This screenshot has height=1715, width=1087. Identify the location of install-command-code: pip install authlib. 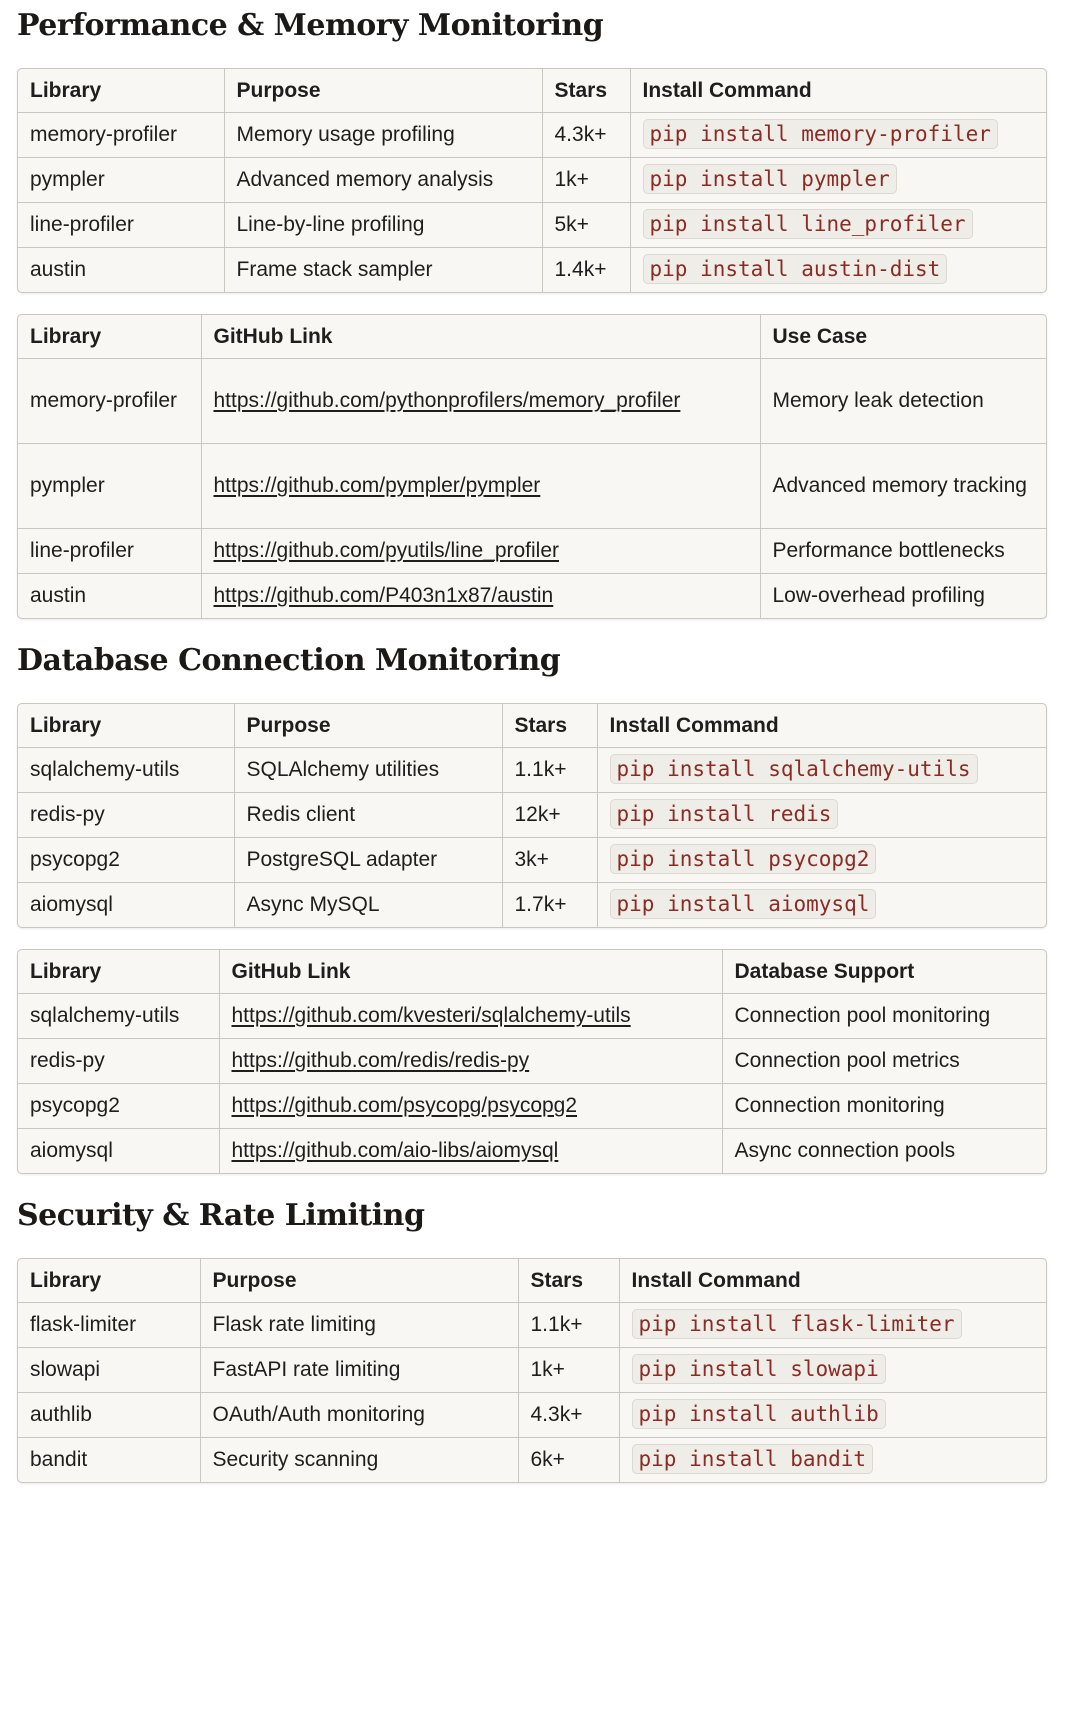
(758, 1414).